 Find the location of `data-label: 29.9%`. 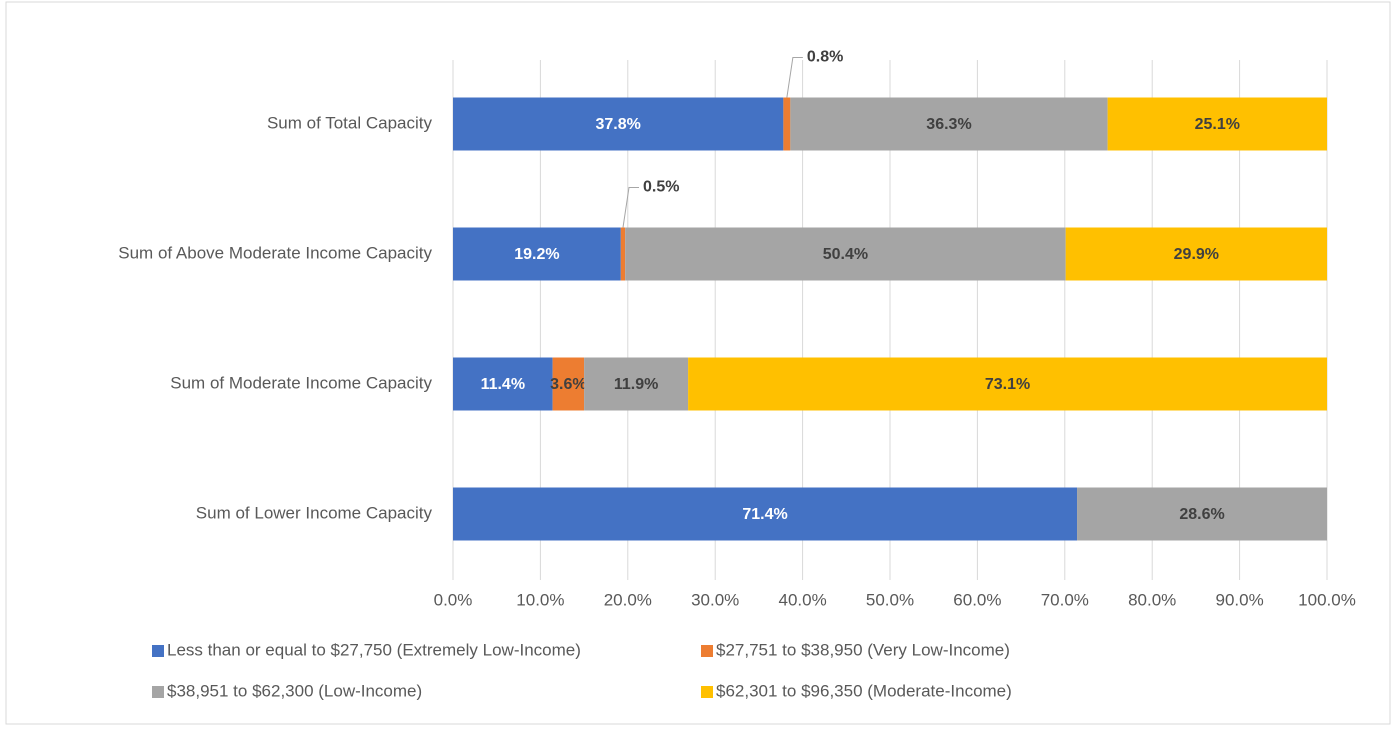

data-label: 29.9% is located at coordinates (1196, 254).